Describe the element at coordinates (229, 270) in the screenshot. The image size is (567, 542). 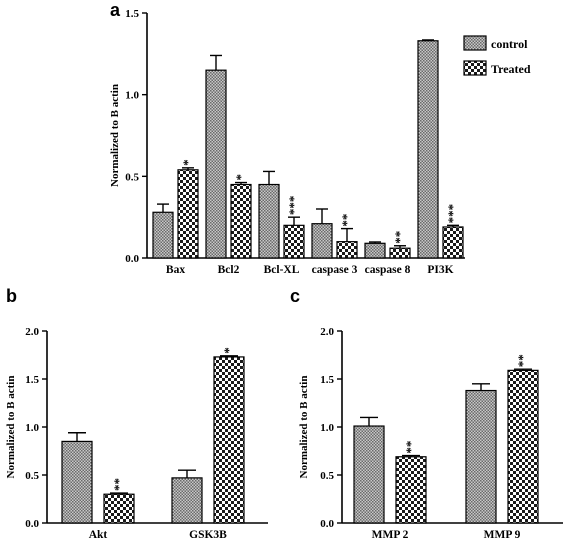
I see `category-label: Bcl2` at that location.